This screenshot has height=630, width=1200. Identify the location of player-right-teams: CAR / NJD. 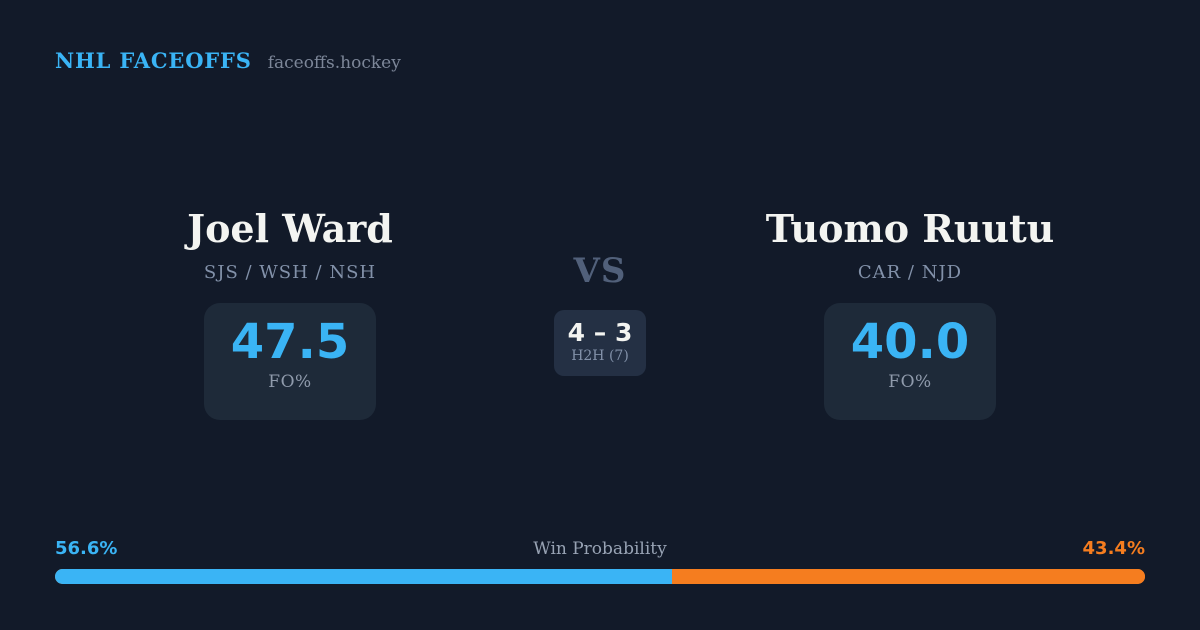
(910, 272).